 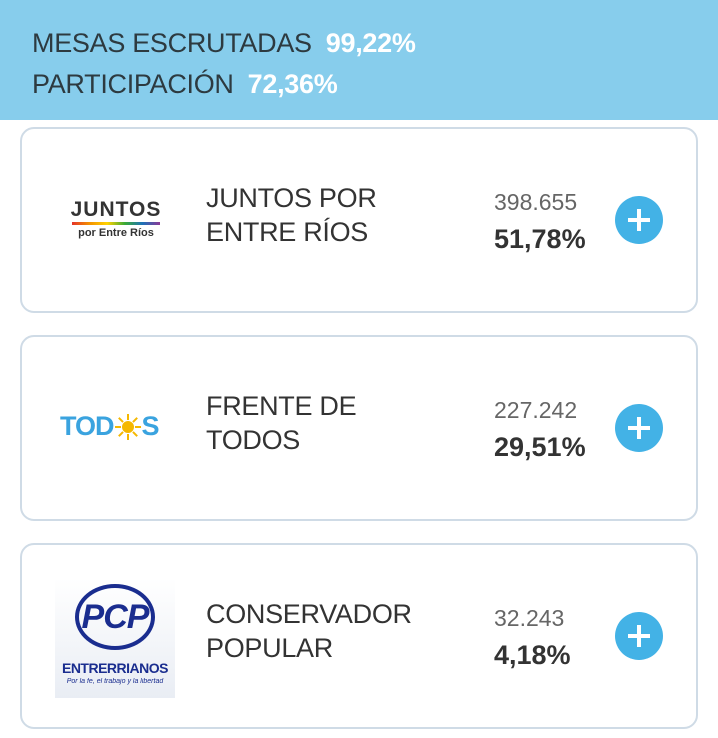 I want to click on party-name: JUNTOS POR ENTRE RÍOS, so click(x=316, y=215).